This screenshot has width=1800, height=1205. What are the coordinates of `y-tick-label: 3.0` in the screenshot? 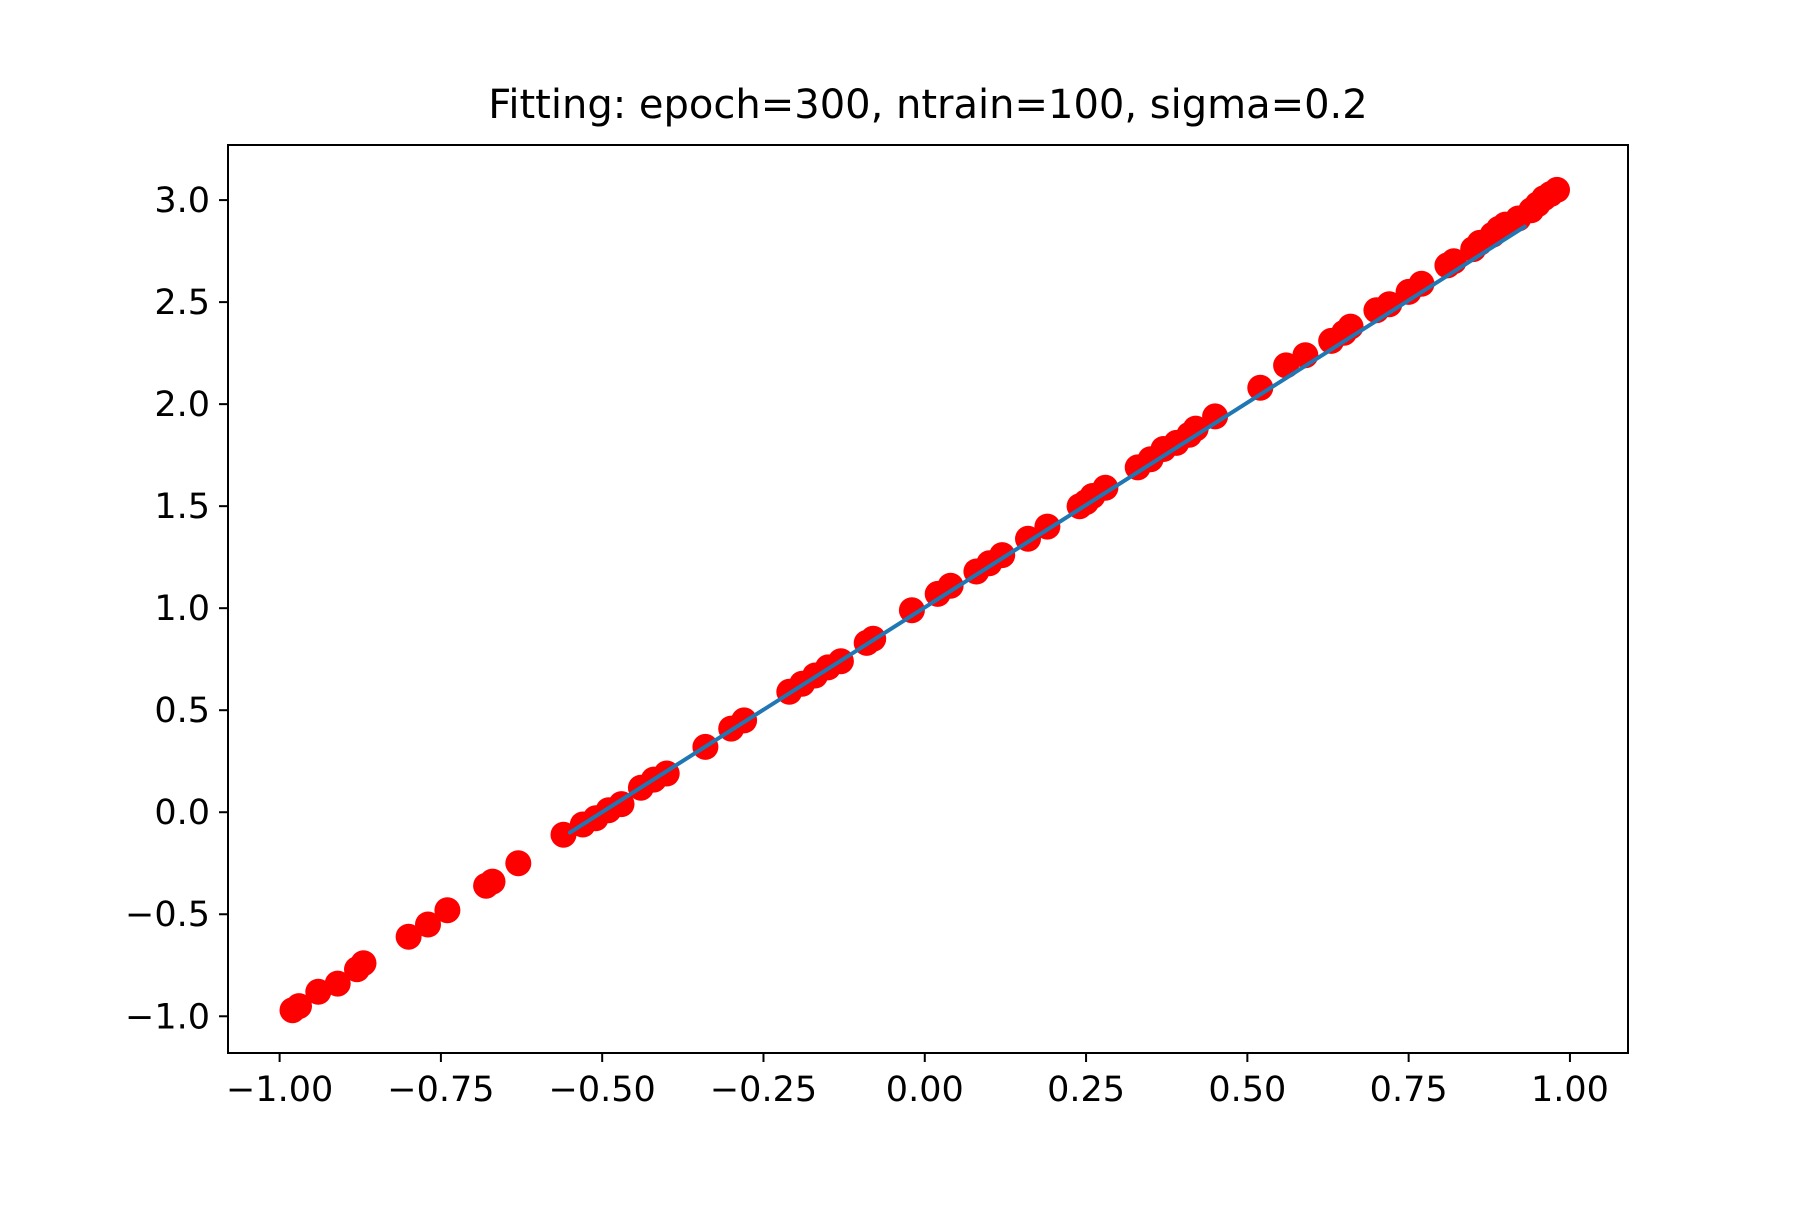 It's located at (182, 201).